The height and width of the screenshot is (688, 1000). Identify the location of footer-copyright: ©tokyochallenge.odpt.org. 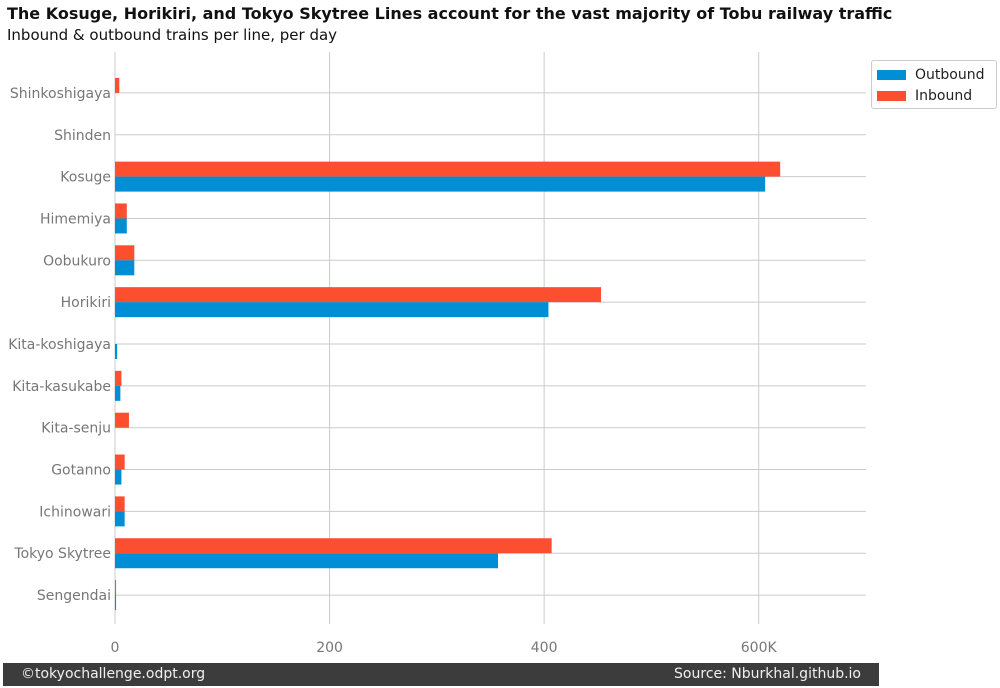
(113, 674).